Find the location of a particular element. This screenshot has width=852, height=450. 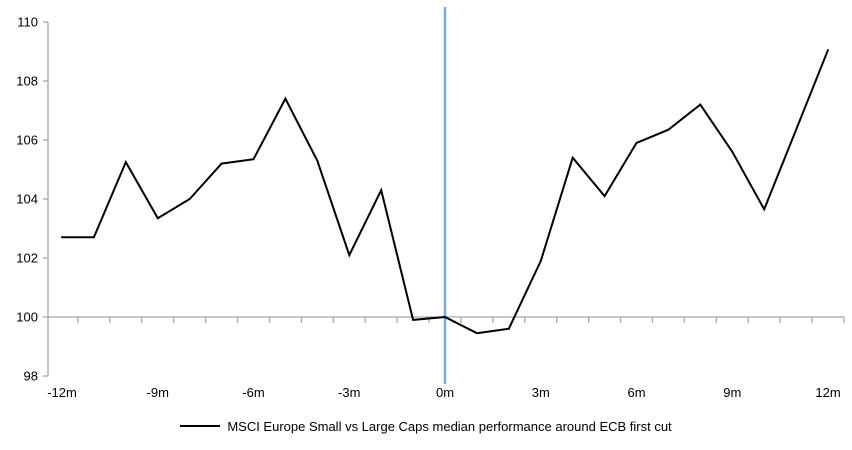

x-axis-tick-label: 9m is located at coordinates (732, 392).